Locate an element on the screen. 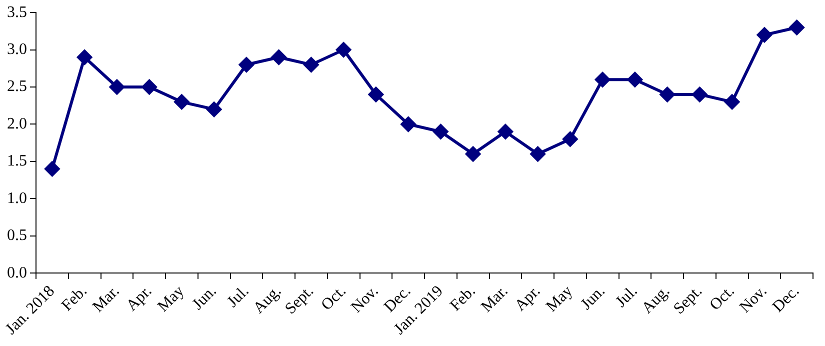 The image size is (825, 346). y-tick-label: 0.5 is located at coordinates (17, 235).